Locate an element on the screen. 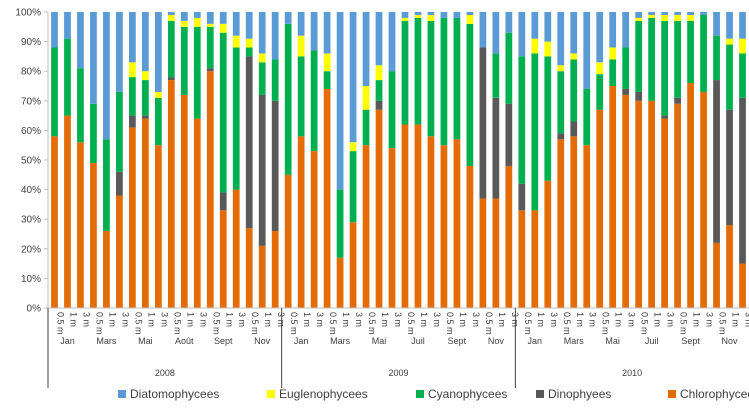  legend-label: Euglenophycees is located at coordinates (323, 394).